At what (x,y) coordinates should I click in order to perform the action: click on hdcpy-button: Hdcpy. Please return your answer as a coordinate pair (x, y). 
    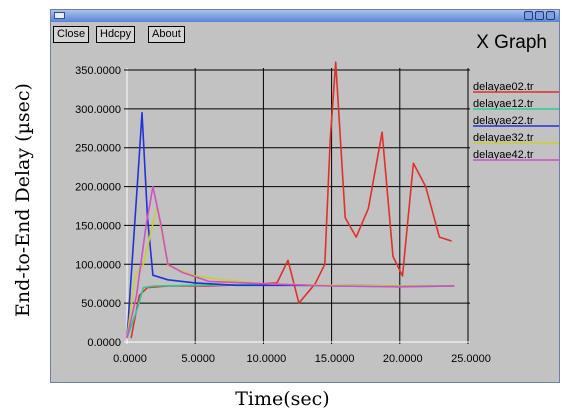
    Looking at the image, I should click on (116, 34).